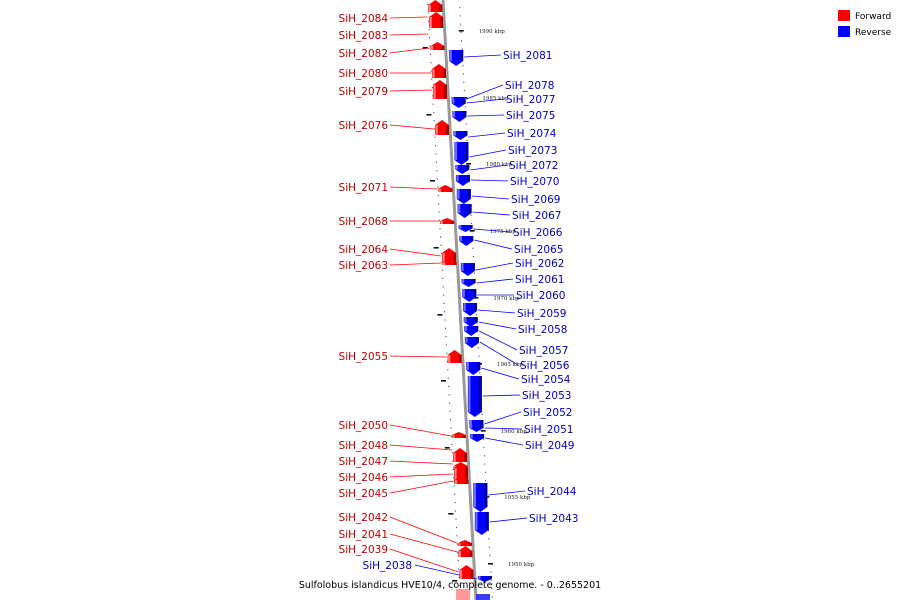 This screenshot has height=600, width=900. I want to click on forward-gene-label: SiH_2076, so click(364, 126).